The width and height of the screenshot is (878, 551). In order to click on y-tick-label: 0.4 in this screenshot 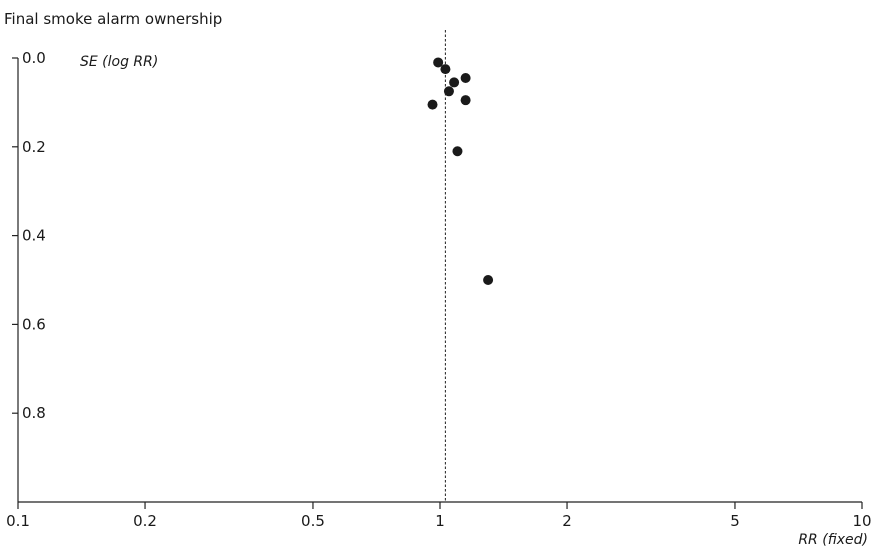, I will do `click(34, 236)`.